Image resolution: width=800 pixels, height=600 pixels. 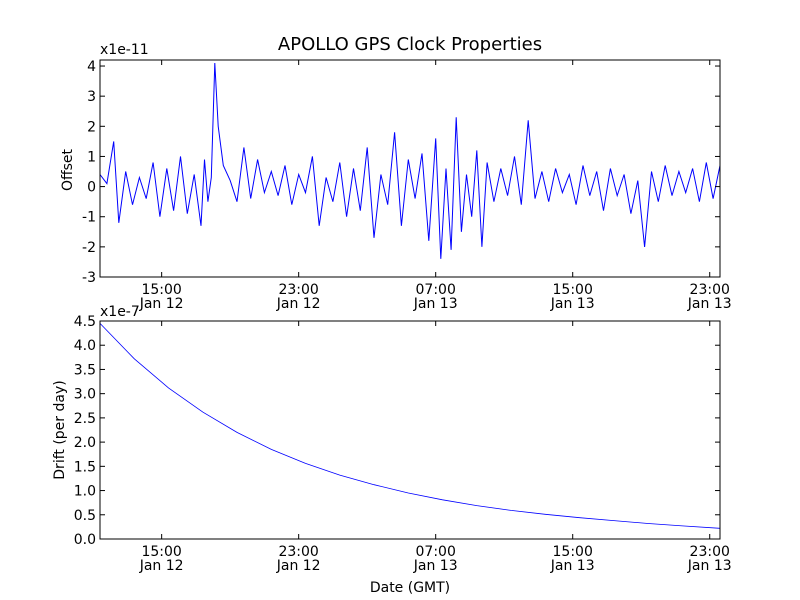 What do you see at coordinates (91, 188) in the screenshot?
I see `y-tick-label: 0` at bounding box center [91, 188].